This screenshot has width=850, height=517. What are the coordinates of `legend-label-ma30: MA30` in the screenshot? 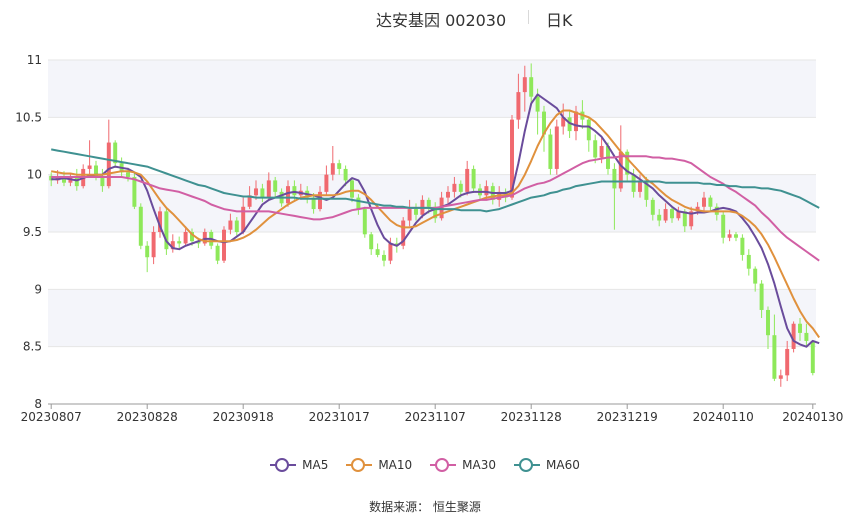 It's located at (479, 465).